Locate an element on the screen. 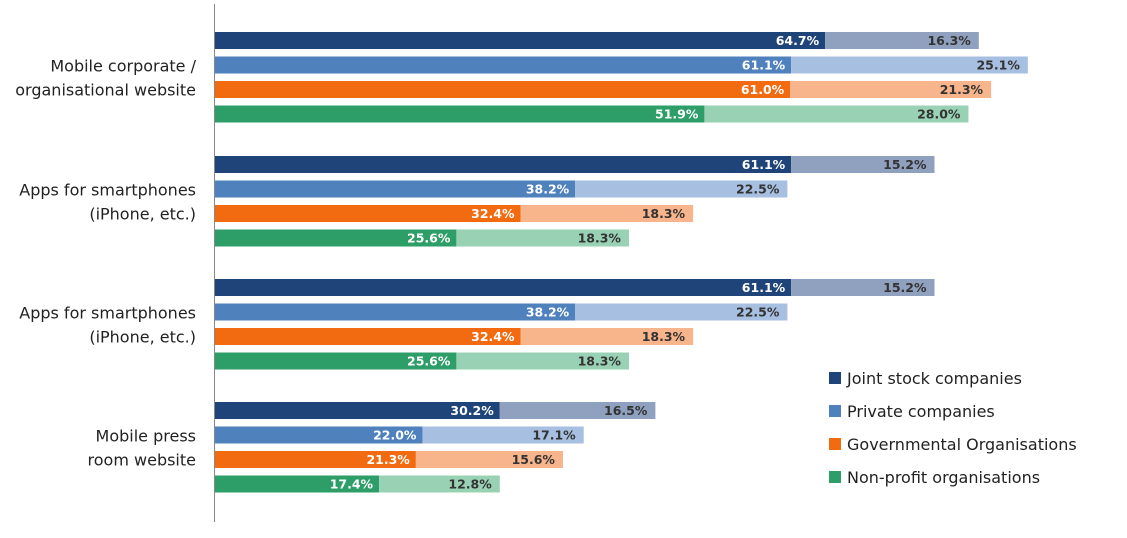  value-label-main: 21.3% is located at coordinates (388, 459).